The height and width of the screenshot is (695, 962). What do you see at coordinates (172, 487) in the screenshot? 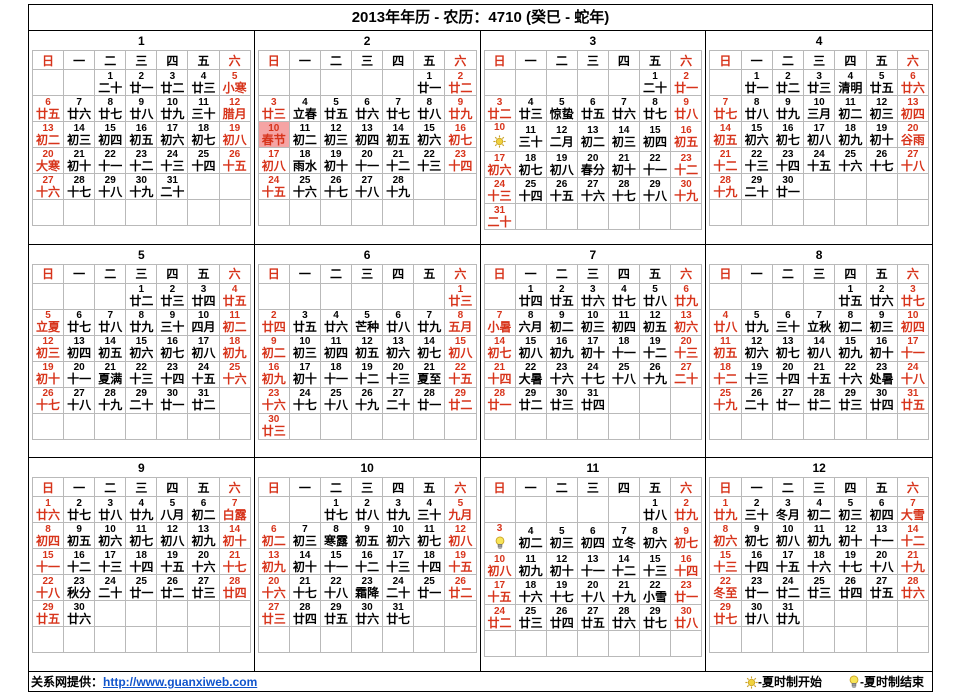
I see `weekday-header: 四` at bounding box center [172, 487].